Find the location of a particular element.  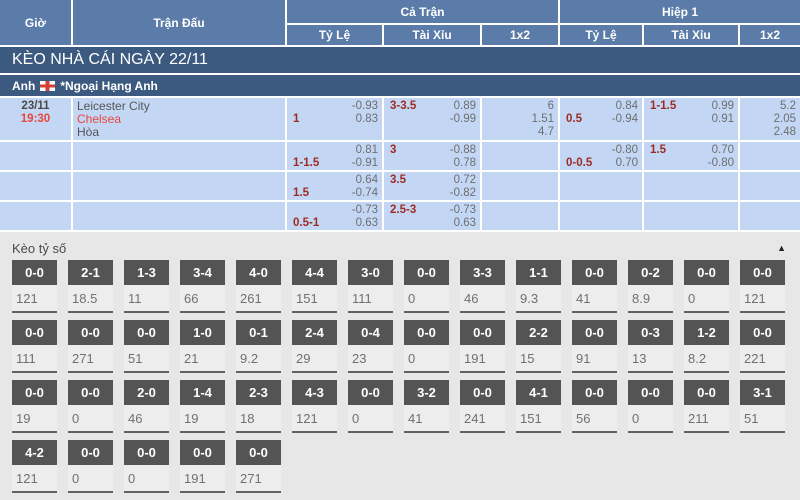

odds-value: -0.73 is located at coordinates (462, 210).